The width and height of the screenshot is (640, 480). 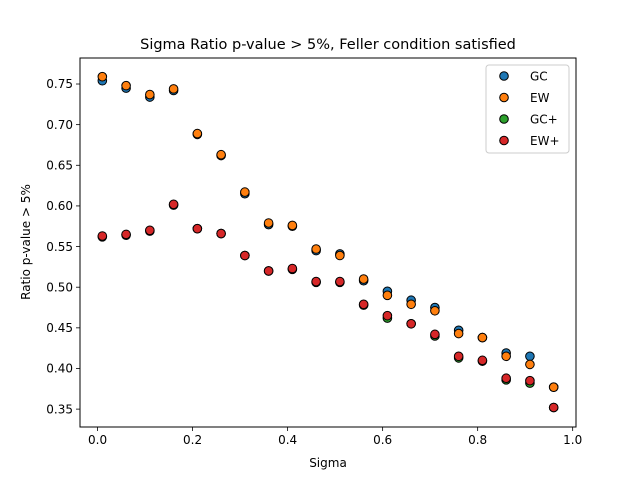 I want to click on y-tick-label: 0.45, so click(x=59, y=328).